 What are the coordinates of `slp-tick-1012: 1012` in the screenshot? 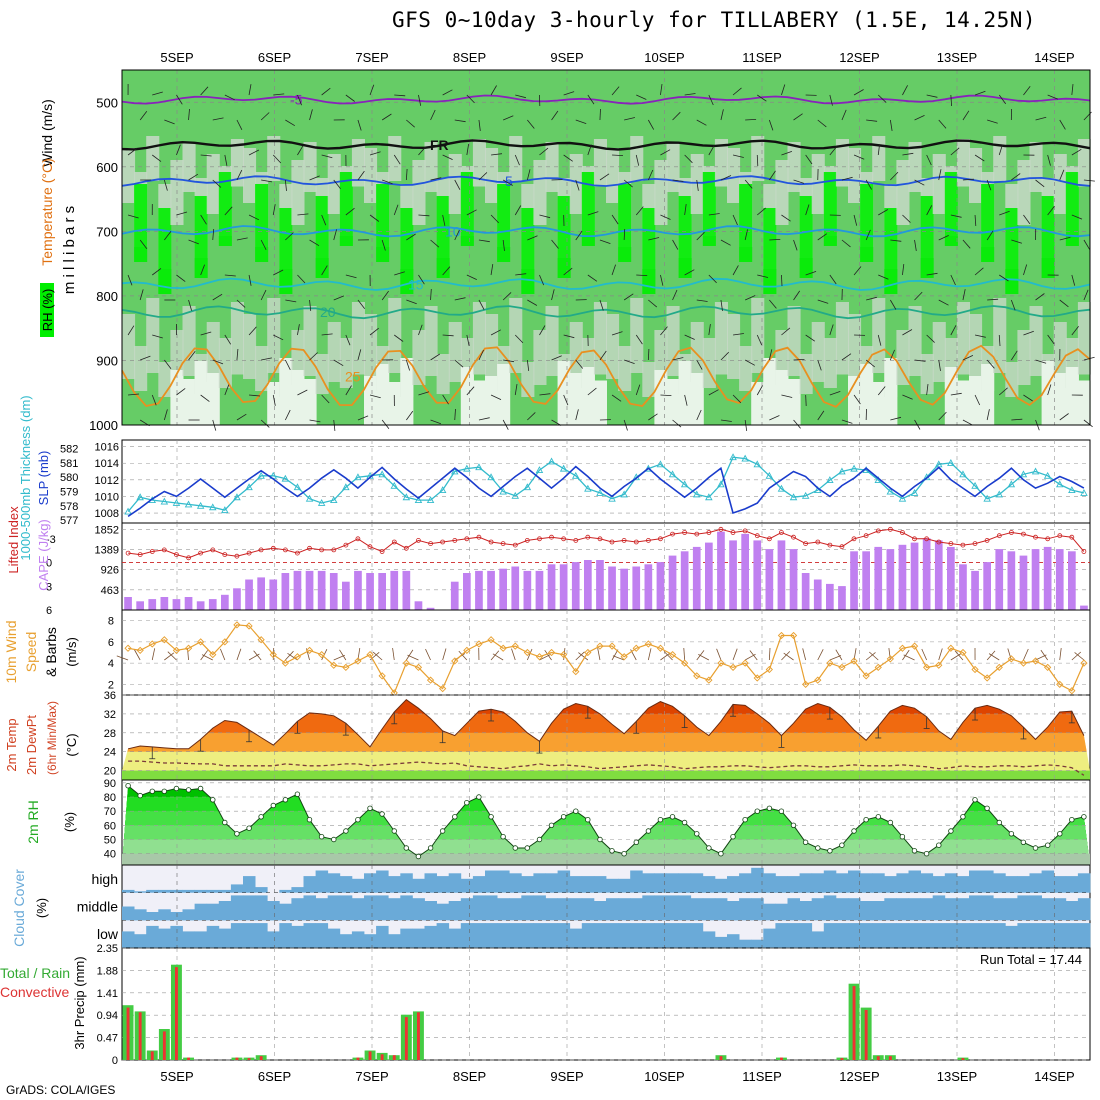 It's located at (107, 481).